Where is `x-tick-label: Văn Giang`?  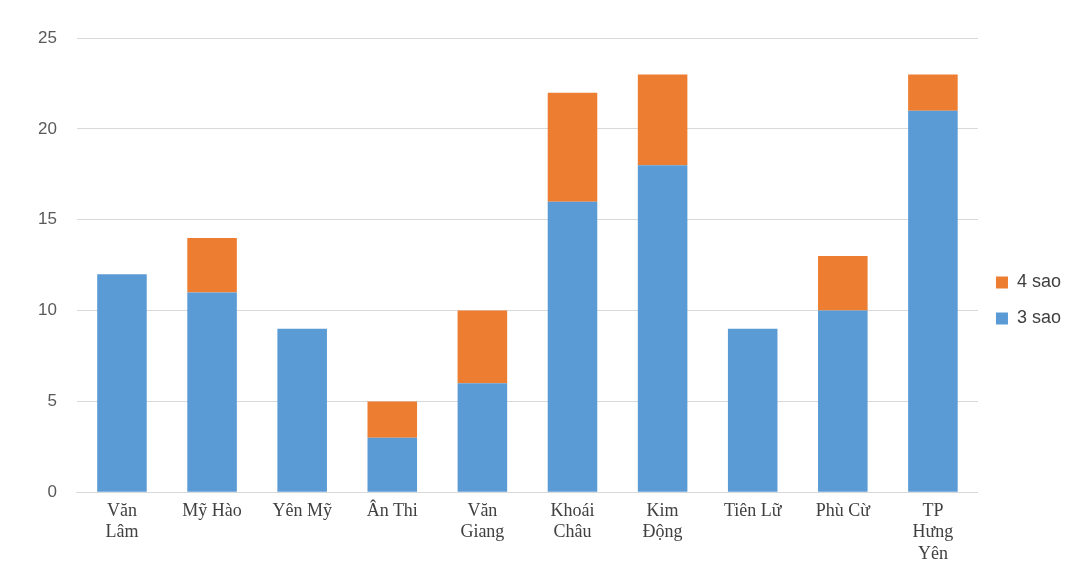 x-tick-label: Văn Giang is located at coordinates (482, 520).